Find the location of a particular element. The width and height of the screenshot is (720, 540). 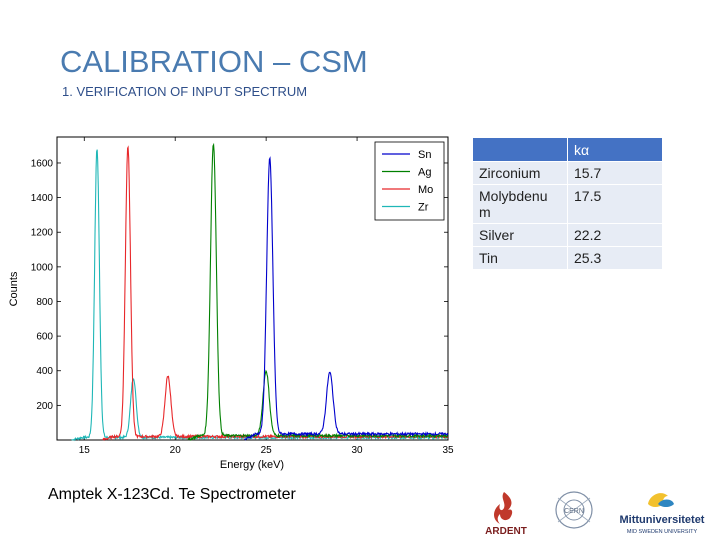

table-cell-element: Tin is located at coordinates (520, 258).